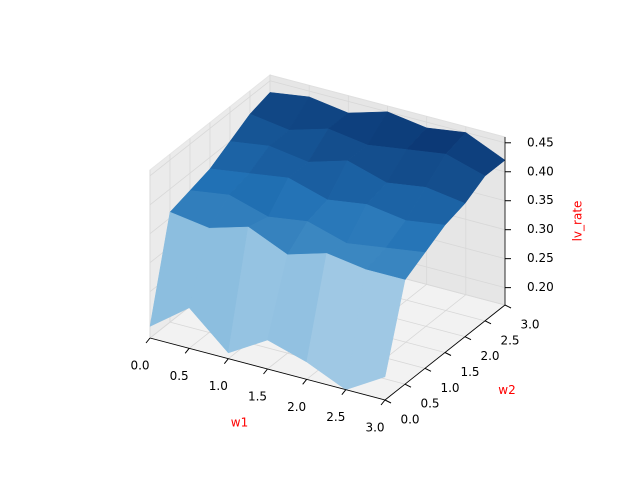 The width and height of the screenshot is (640, 480). I want to click on x-tick-label: 0.0, so click(139, 366).